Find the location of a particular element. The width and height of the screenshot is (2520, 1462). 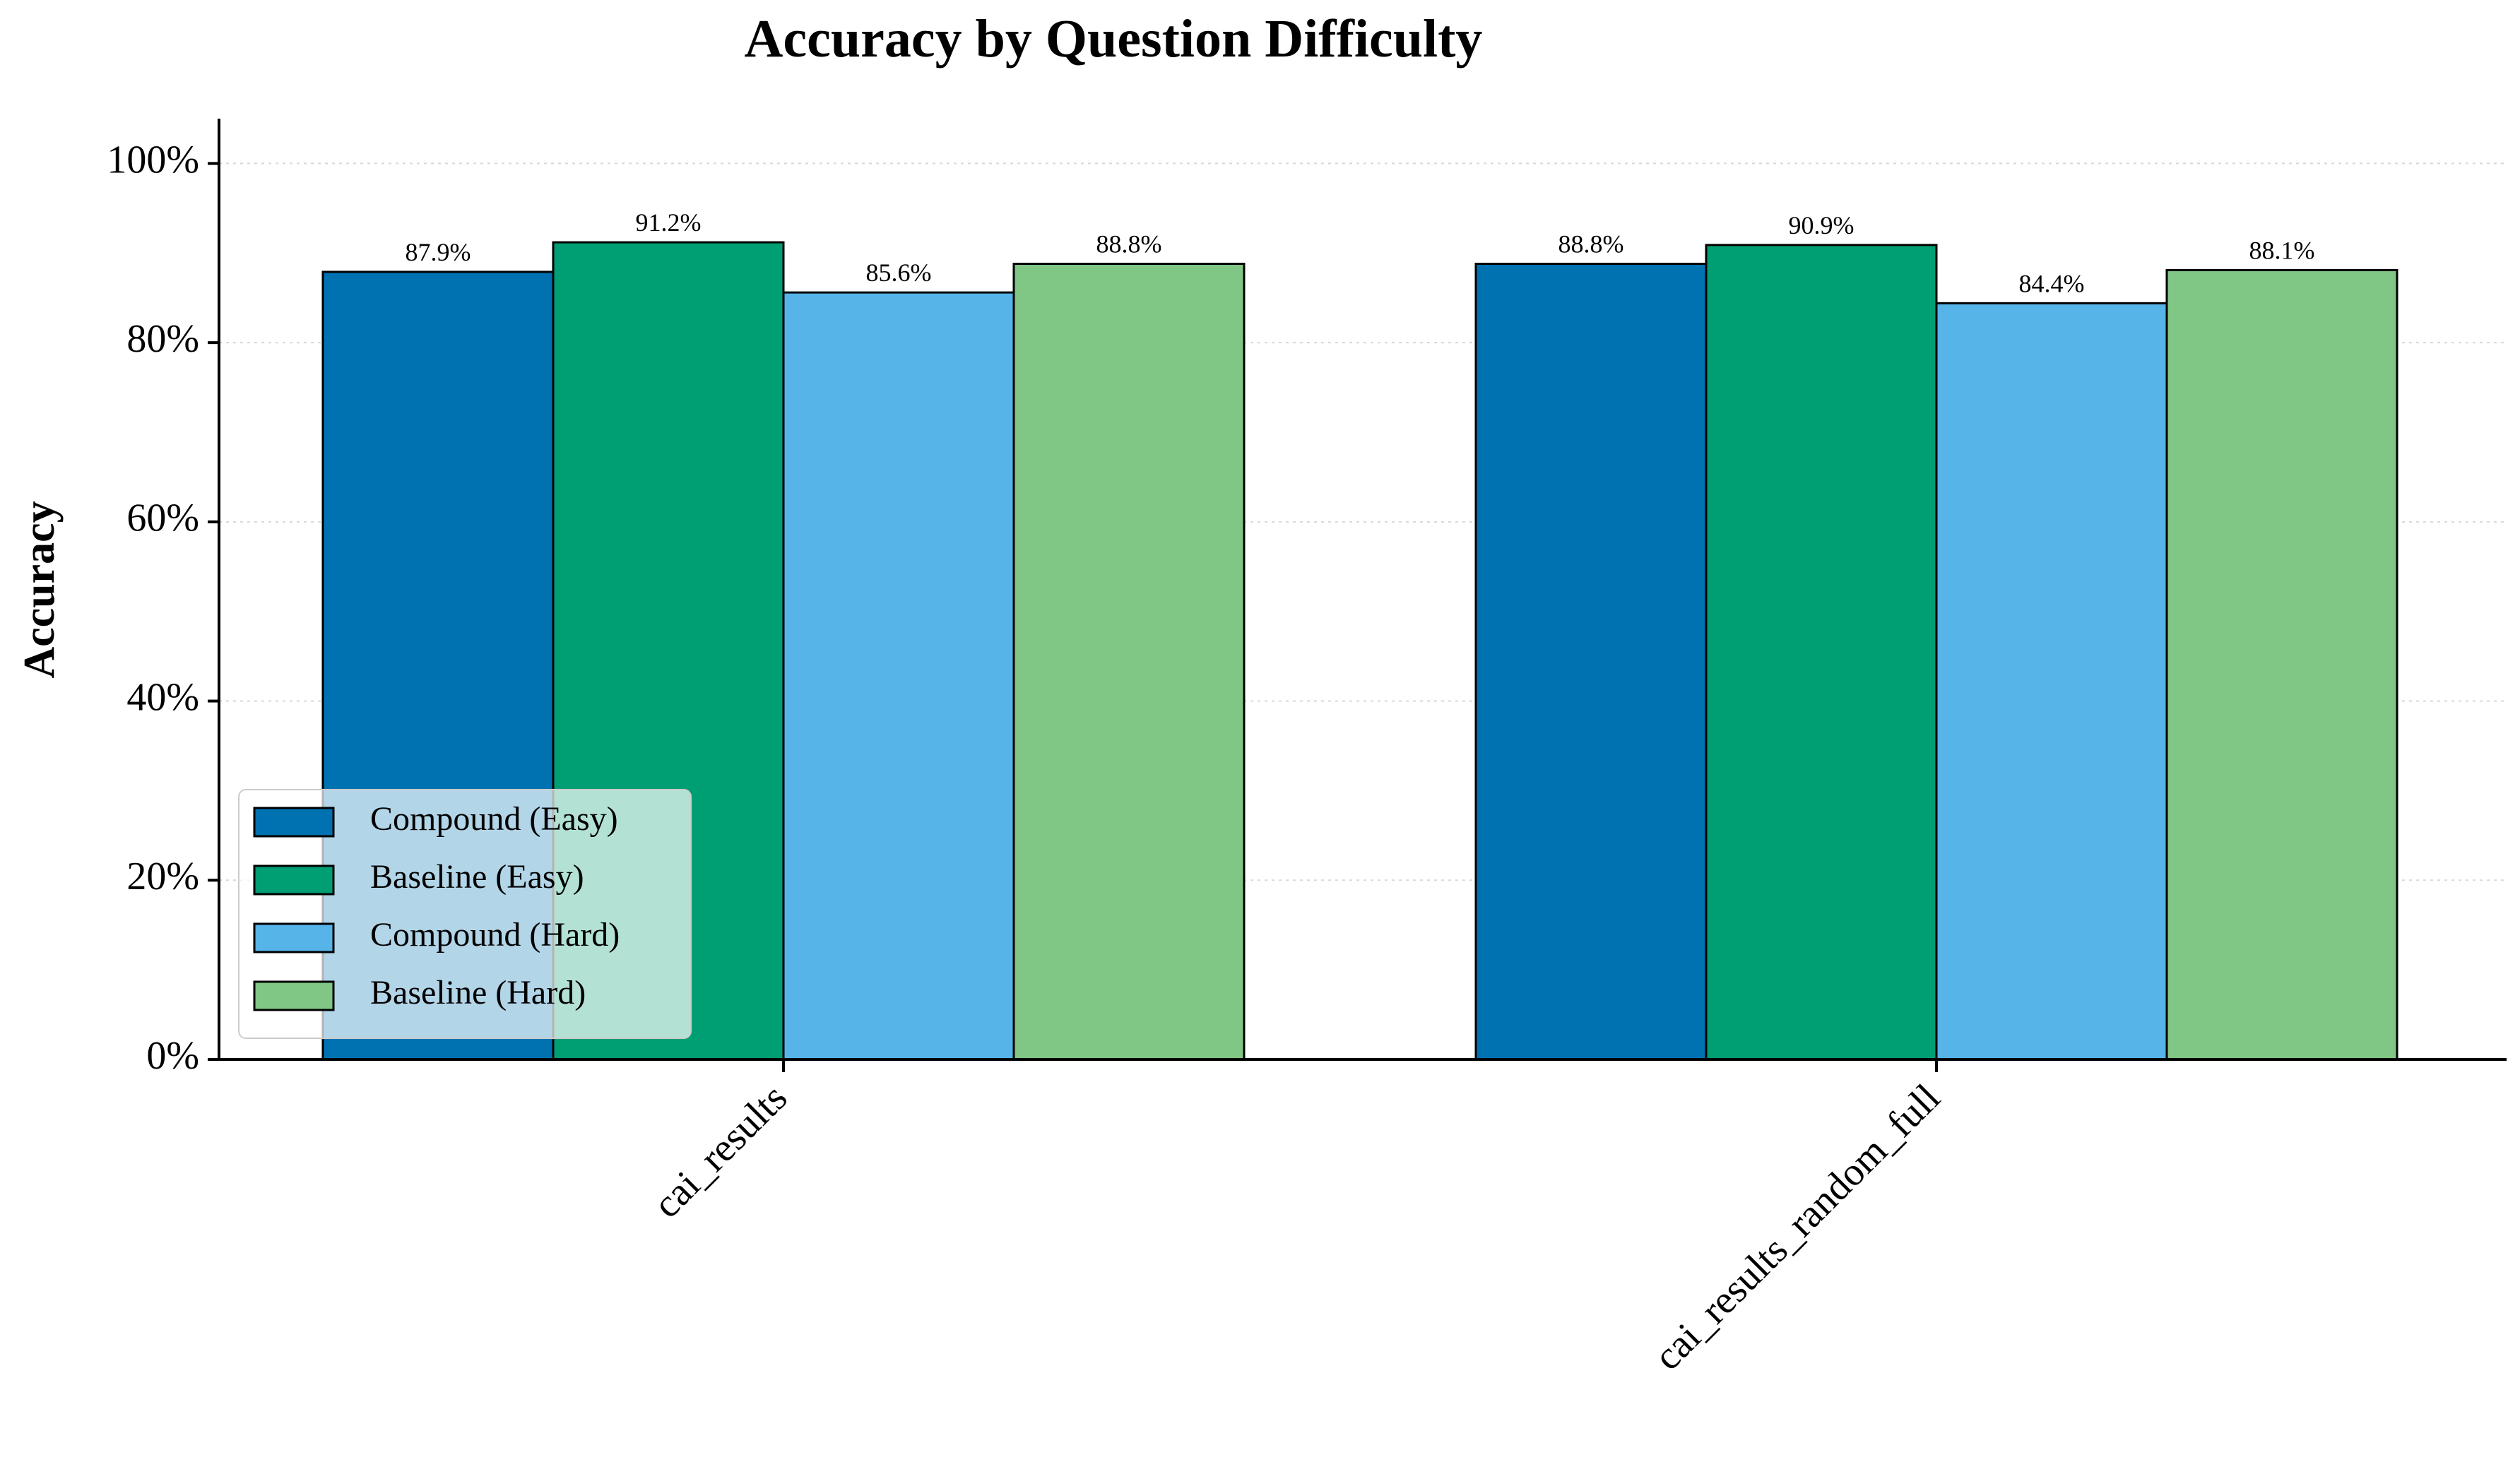

x-tick-label: cai_results is located at coordinates (720, 1151).